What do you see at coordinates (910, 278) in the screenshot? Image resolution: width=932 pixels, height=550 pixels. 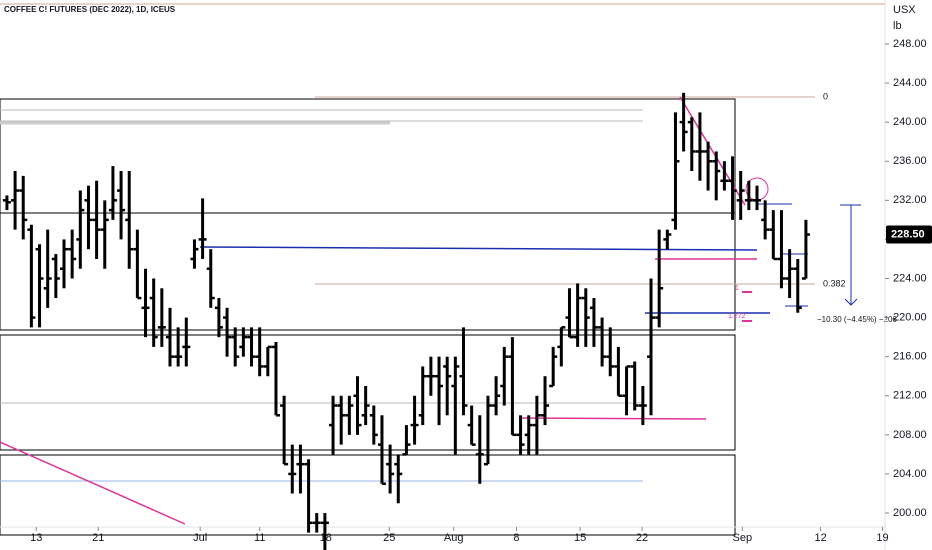 I see `y-tick-label: 224.00` at bounding box center [910, 278].